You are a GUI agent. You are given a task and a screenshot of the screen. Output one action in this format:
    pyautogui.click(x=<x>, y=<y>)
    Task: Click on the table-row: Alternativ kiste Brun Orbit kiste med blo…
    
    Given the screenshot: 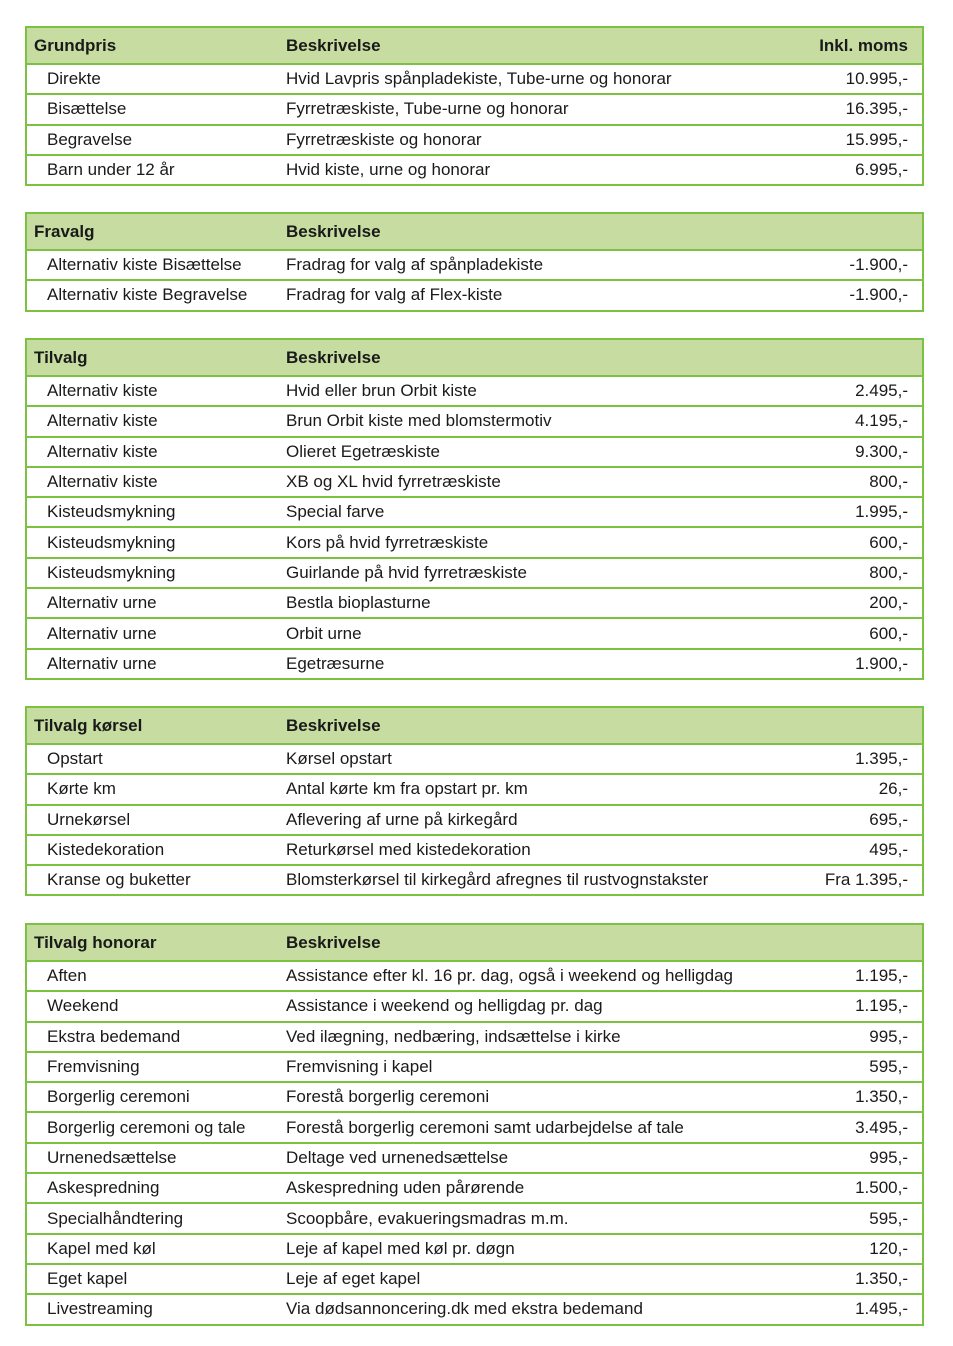 What is the action you would take?
    pyautogui.click(x=474, y=420)
    